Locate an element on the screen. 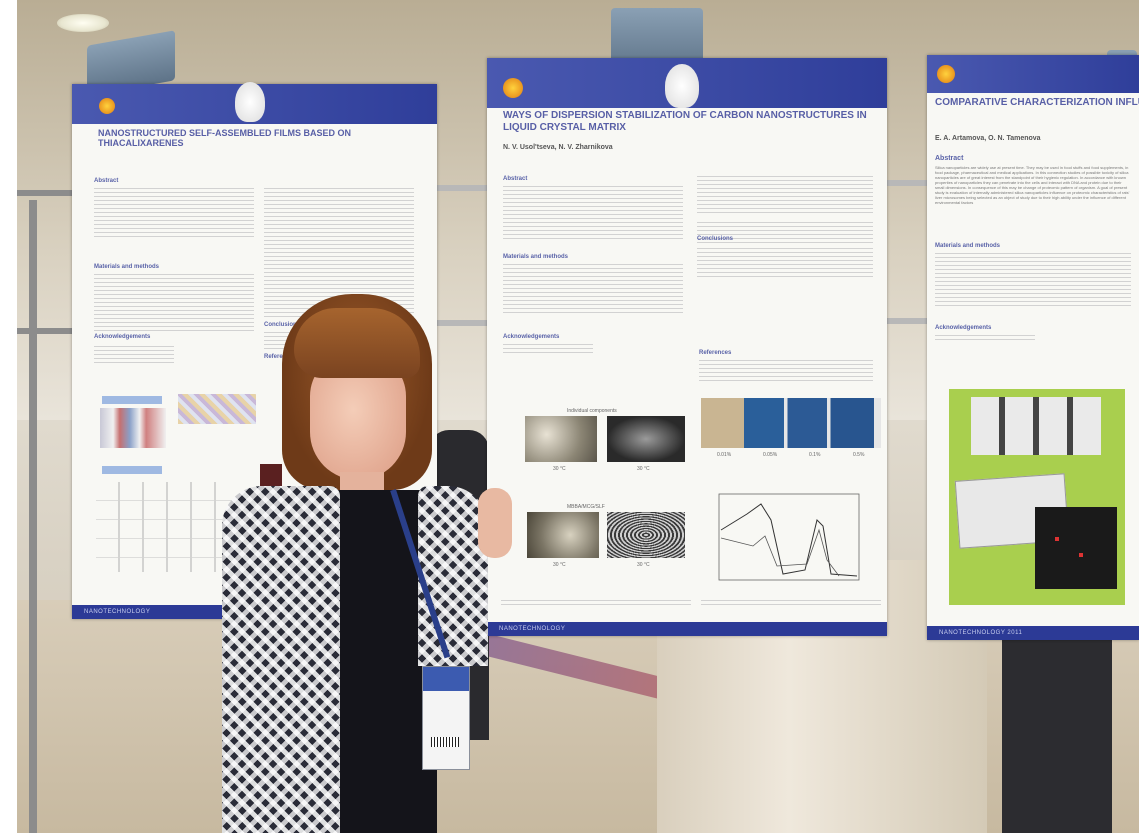 The image size is (1139, 833). hand is located at coordinates (495, 523).